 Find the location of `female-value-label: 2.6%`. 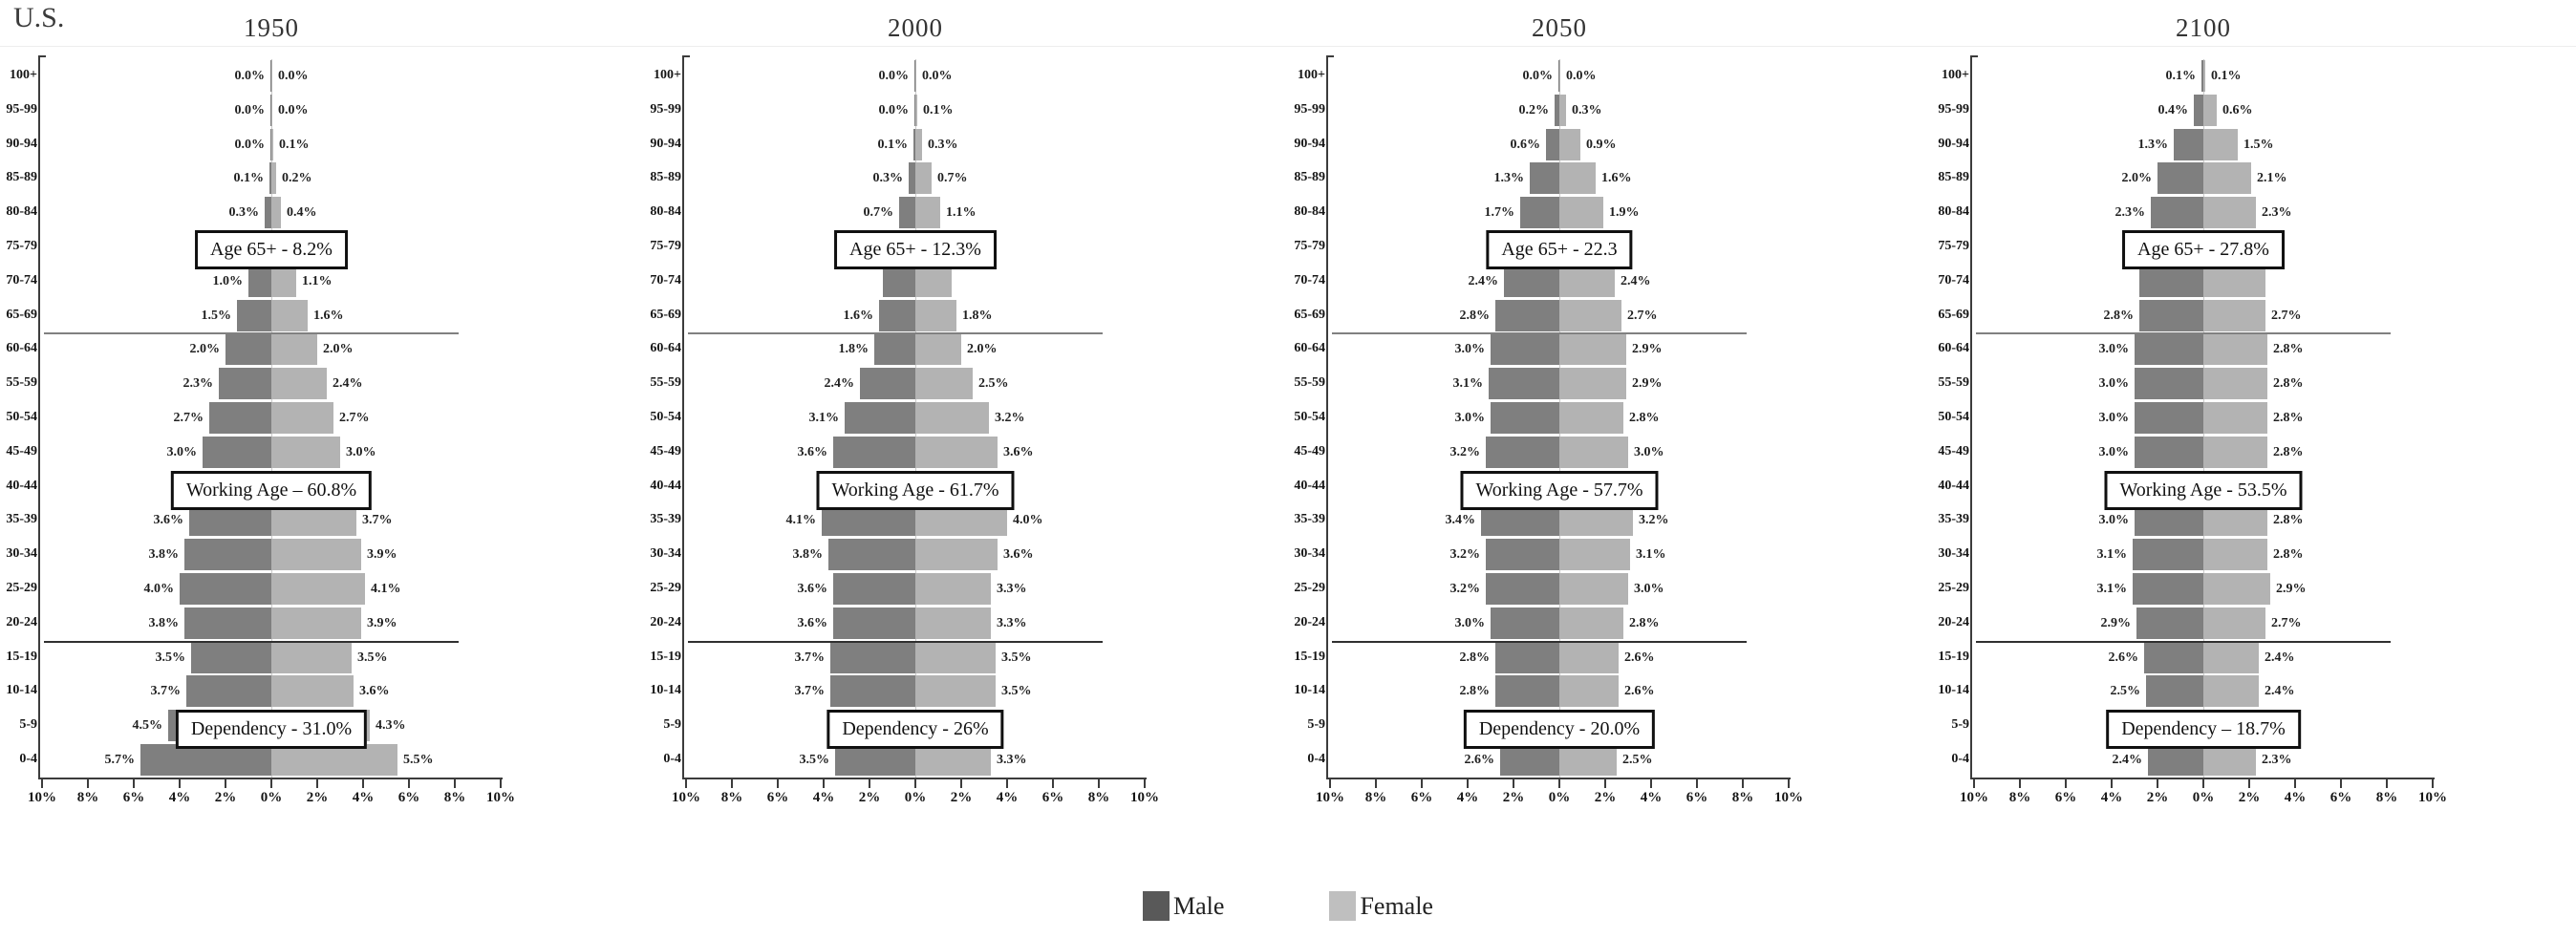

female-value-label: 2.6% is located at coordinates (1639, 691).